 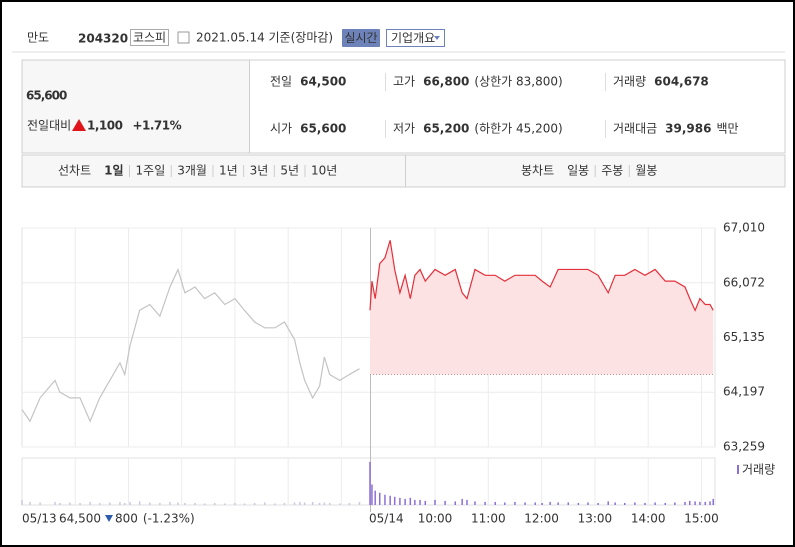 I want to click on tab-item: 1주일, so click(x=151, y=171).